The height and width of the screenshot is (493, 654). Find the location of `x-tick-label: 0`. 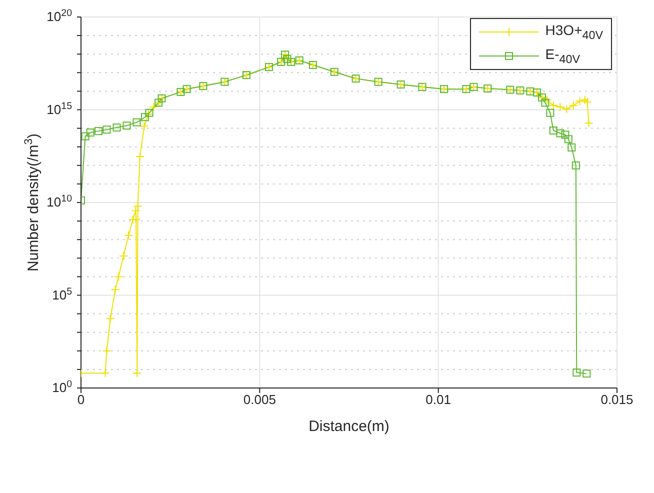

x-tick-label: 0 is located at coordinates (81, 400).